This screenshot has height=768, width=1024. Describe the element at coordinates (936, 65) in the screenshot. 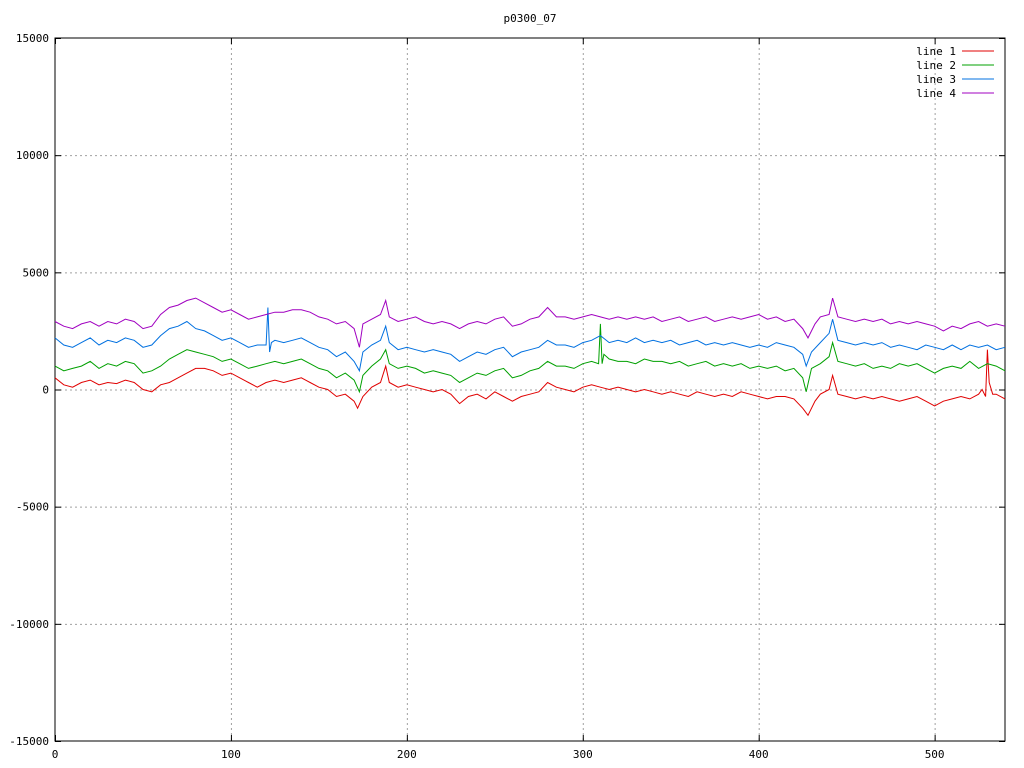

I see `legend-label: line 2` at that location.